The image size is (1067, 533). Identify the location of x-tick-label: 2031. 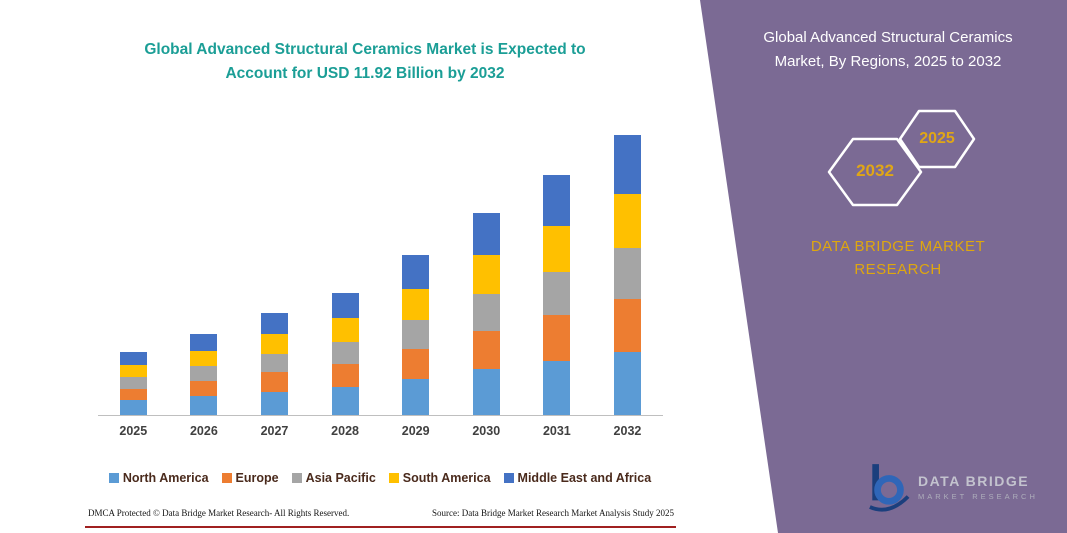
(556, 431).